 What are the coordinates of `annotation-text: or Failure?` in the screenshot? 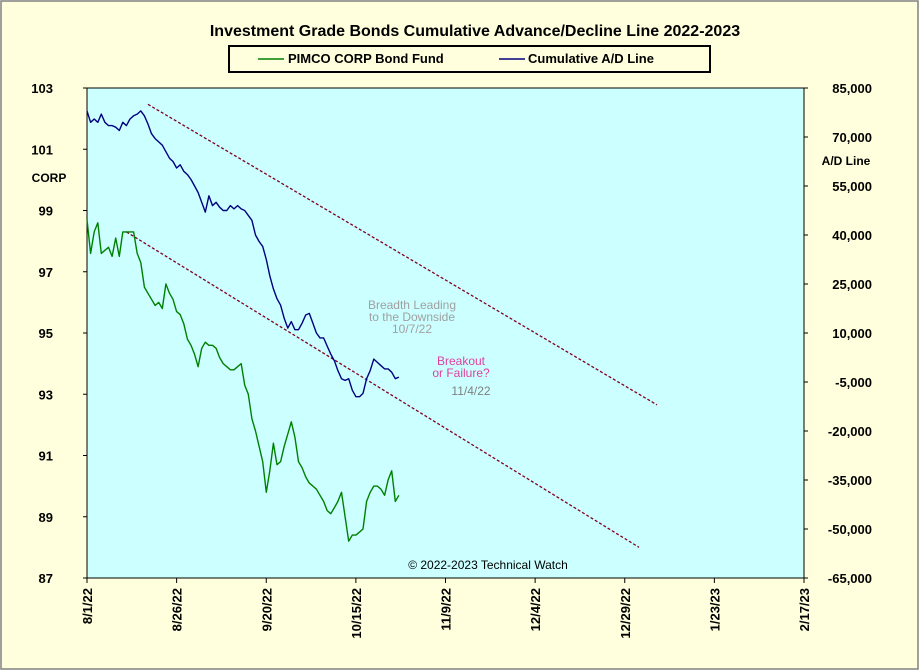 It's located at (461, 373).